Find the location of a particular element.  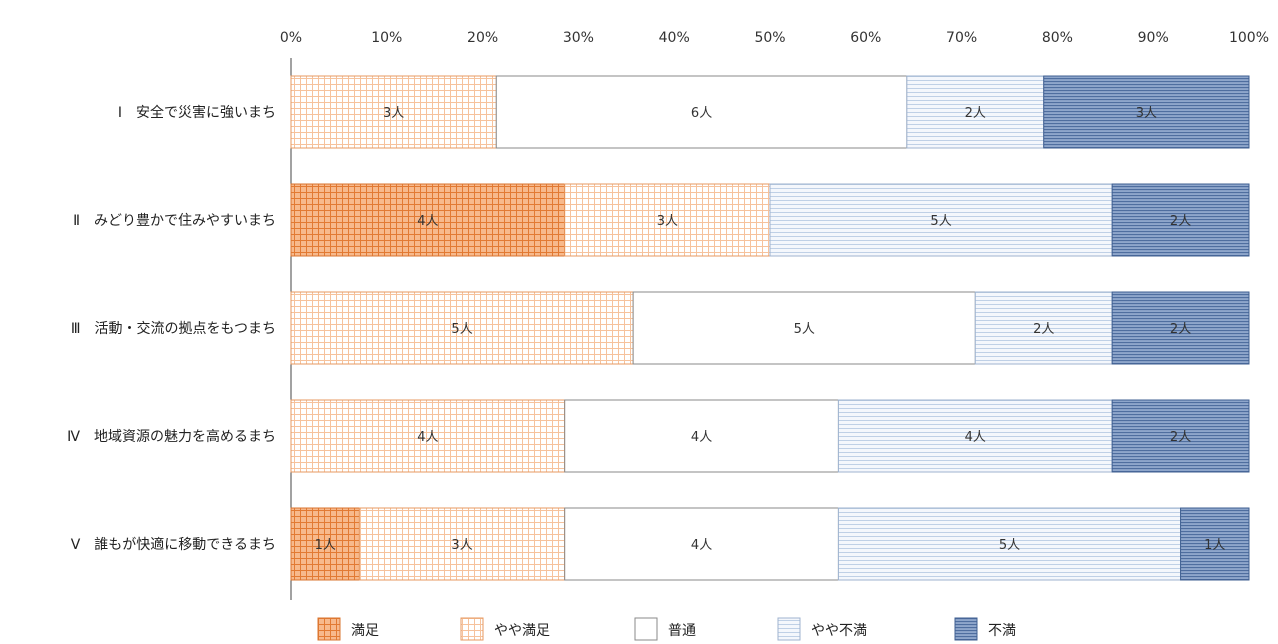

legend-label: やや満足 is located at coordinates (522, 631).